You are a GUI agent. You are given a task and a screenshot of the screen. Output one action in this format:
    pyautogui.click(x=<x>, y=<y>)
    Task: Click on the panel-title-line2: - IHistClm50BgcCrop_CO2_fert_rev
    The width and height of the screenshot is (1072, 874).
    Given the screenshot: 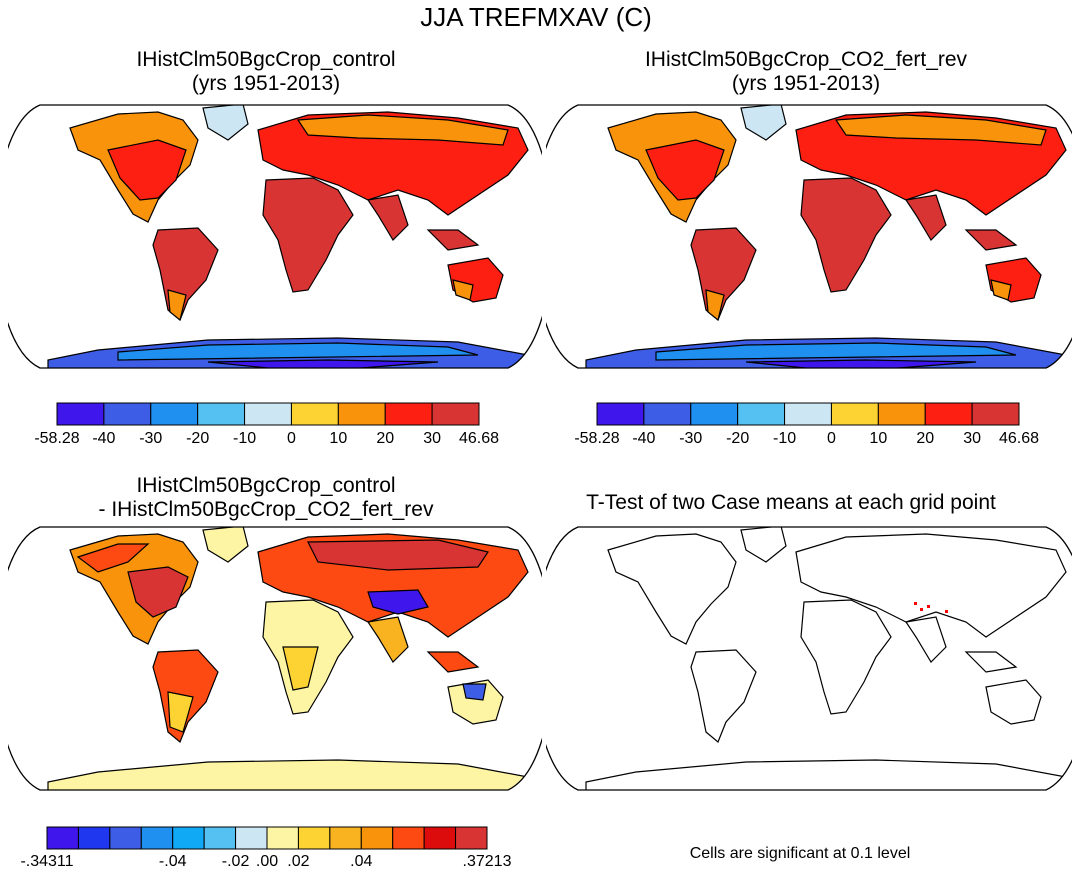 What is the action you would take?
    pyautogui.click(x=266, y=509)
    